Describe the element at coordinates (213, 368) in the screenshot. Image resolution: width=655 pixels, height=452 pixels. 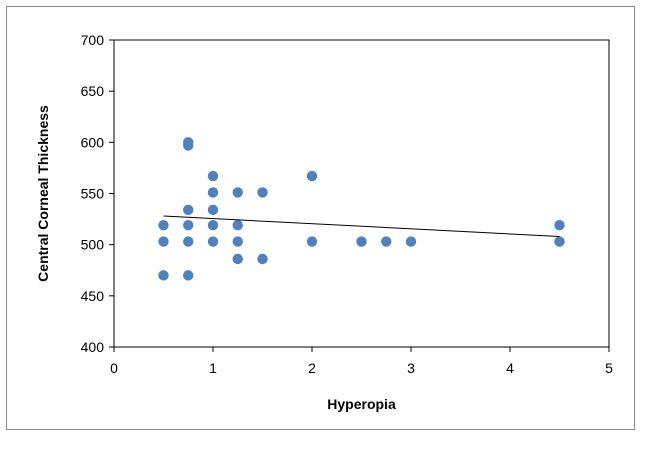
I see `x-tick-label: 1` at that location.